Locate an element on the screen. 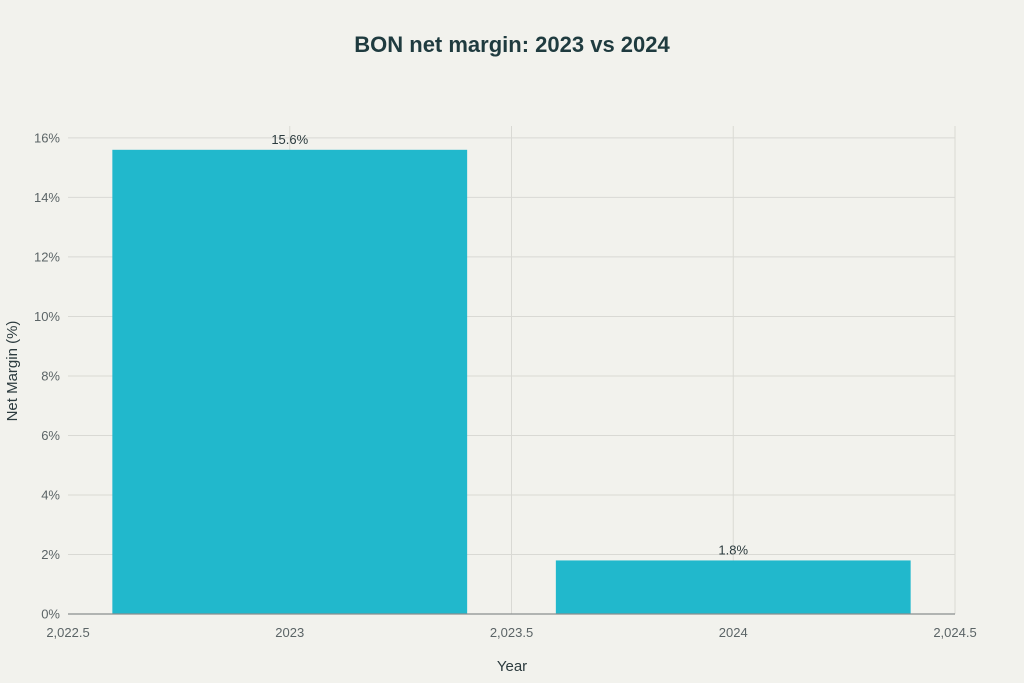  y-tick-label: 16% is located at coordinates (47, 137).